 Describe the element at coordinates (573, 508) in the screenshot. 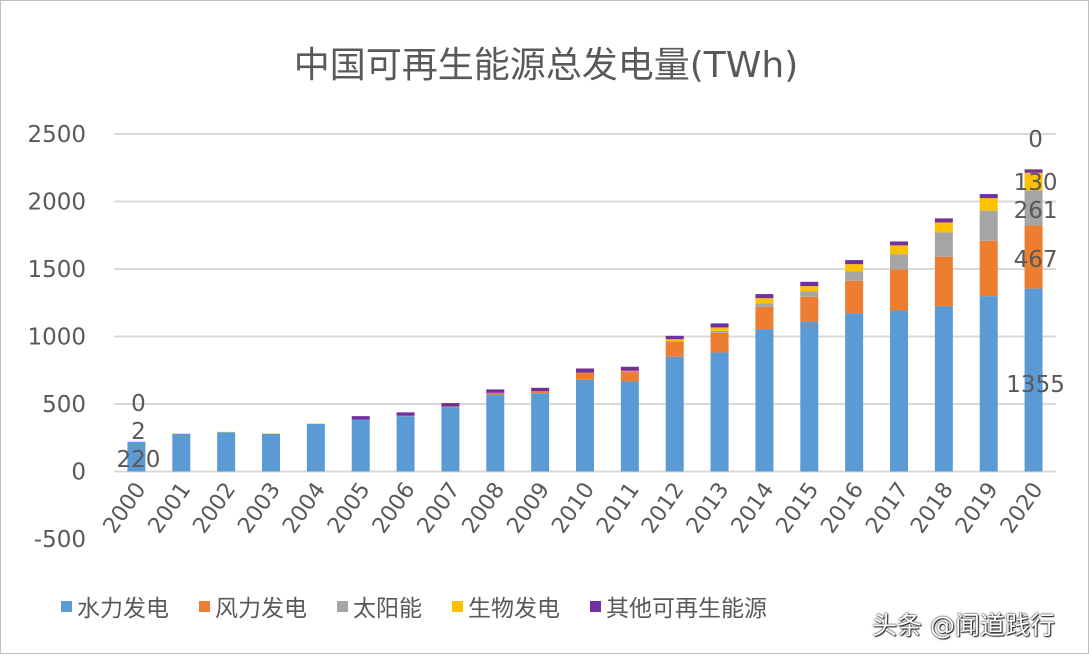

I see `x-tick-label: 2010` at that location.